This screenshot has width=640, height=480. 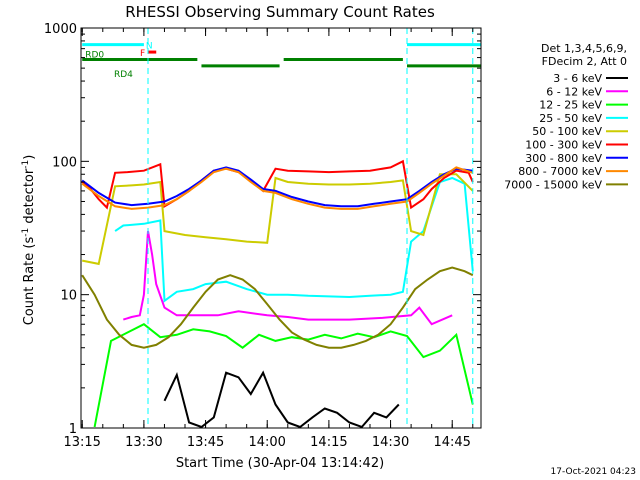 I want to click on legend-header-line-2: FDecim 2, Att 0, so click(x=584, y=61).